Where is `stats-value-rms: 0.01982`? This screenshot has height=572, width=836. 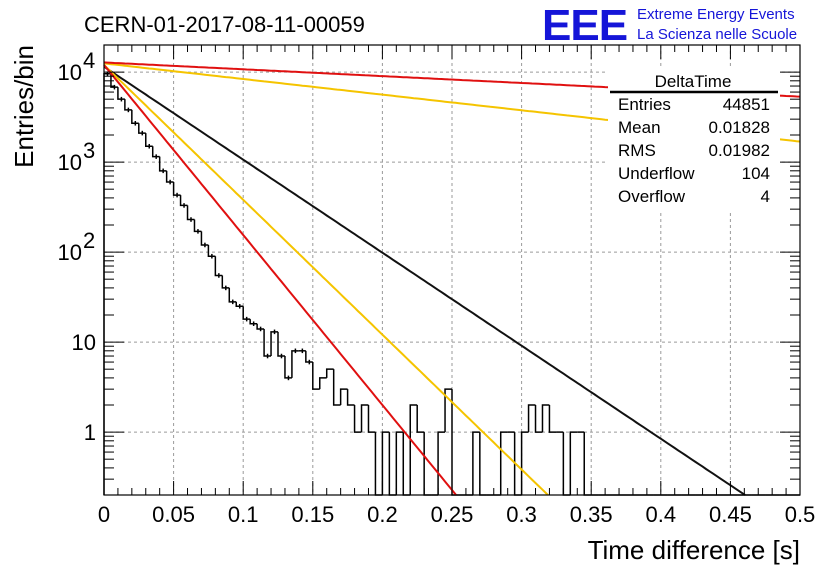 stats-value-rms: 0.01982 is located at coordinates (739, 150).